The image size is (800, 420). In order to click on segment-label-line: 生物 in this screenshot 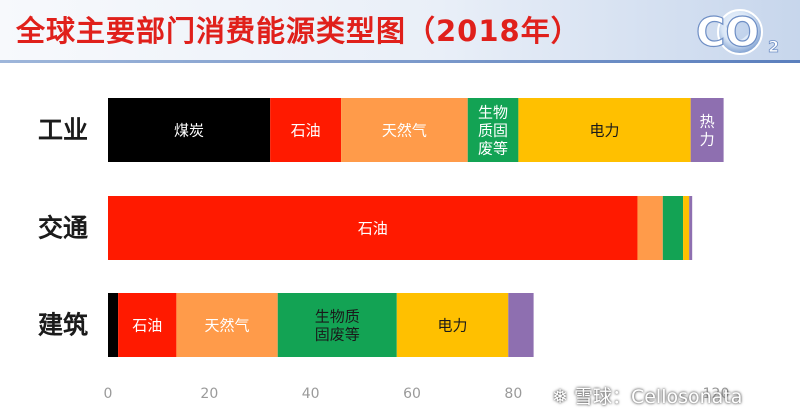, I will do `click(493, 112)`.